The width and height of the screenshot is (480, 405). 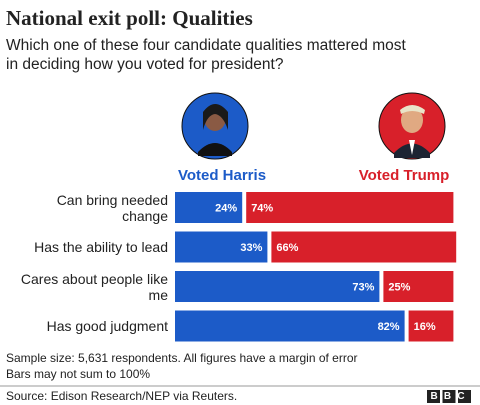 I want to click on logo: BBC, so click(x=450, y=396).